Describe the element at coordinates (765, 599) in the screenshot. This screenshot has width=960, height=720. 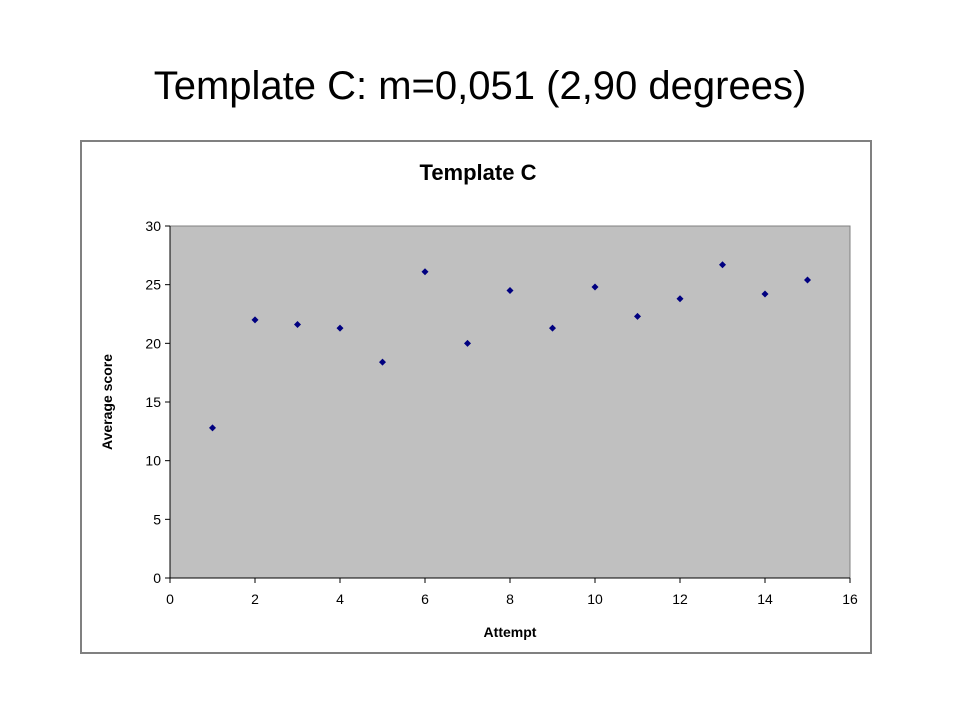
I see `x-tick-label: 14` at that location.